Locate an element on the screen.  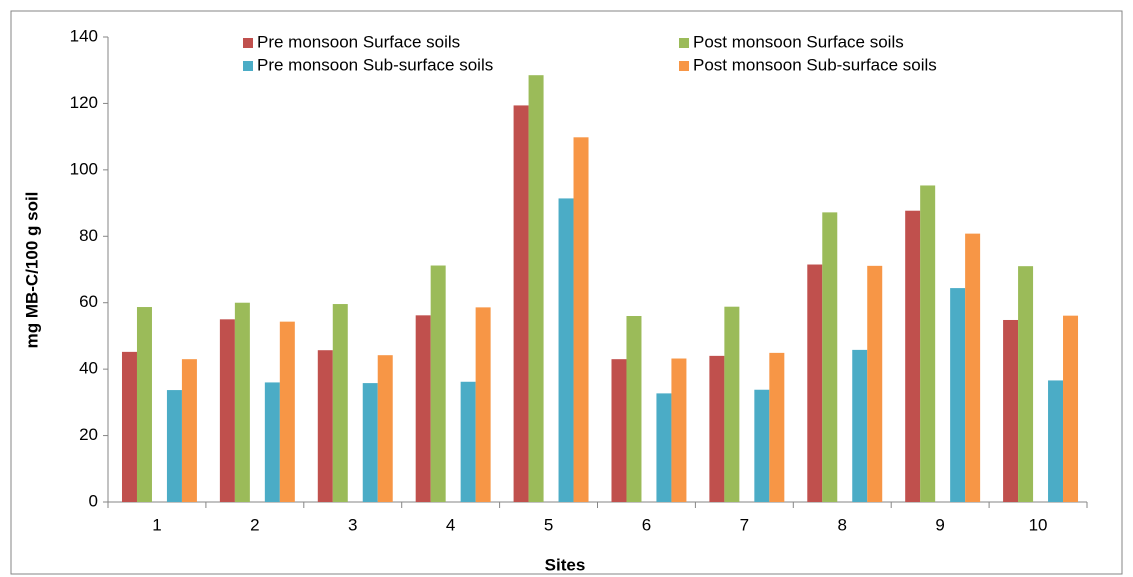
x-tick-label: 1 is located at coordinates (156, 524).